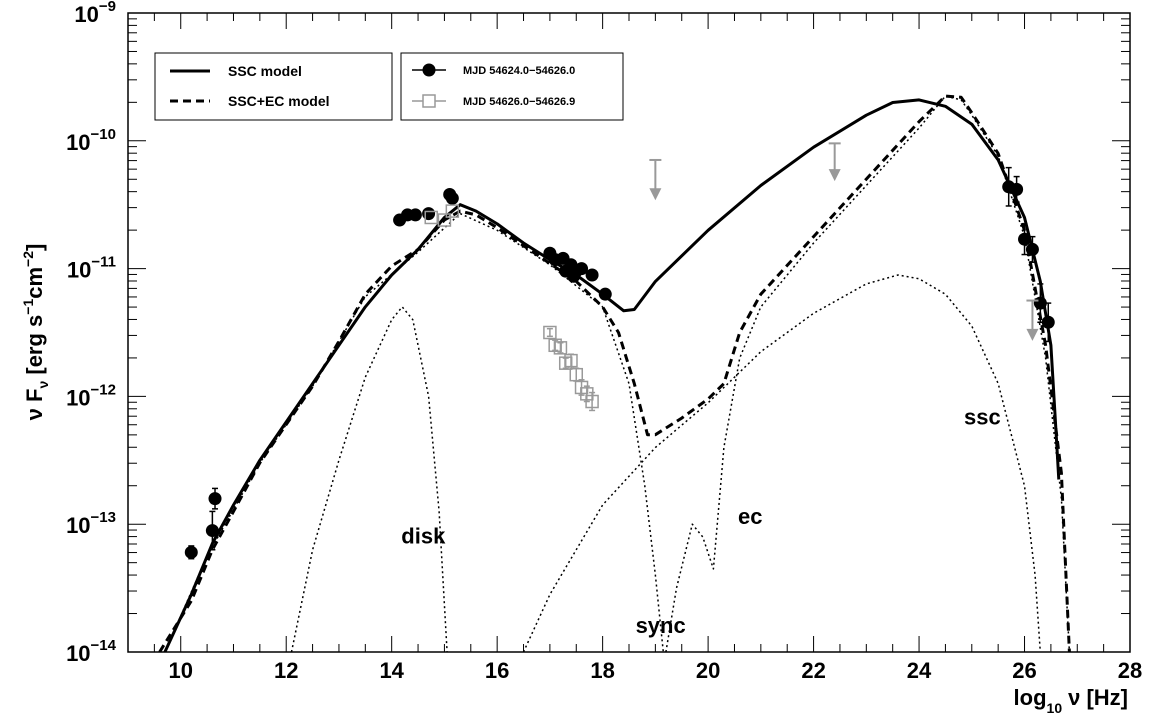 The height and width of the screenshot is (724, 1151). I want to click on y-axis-title-close: ], so click(34, 247).